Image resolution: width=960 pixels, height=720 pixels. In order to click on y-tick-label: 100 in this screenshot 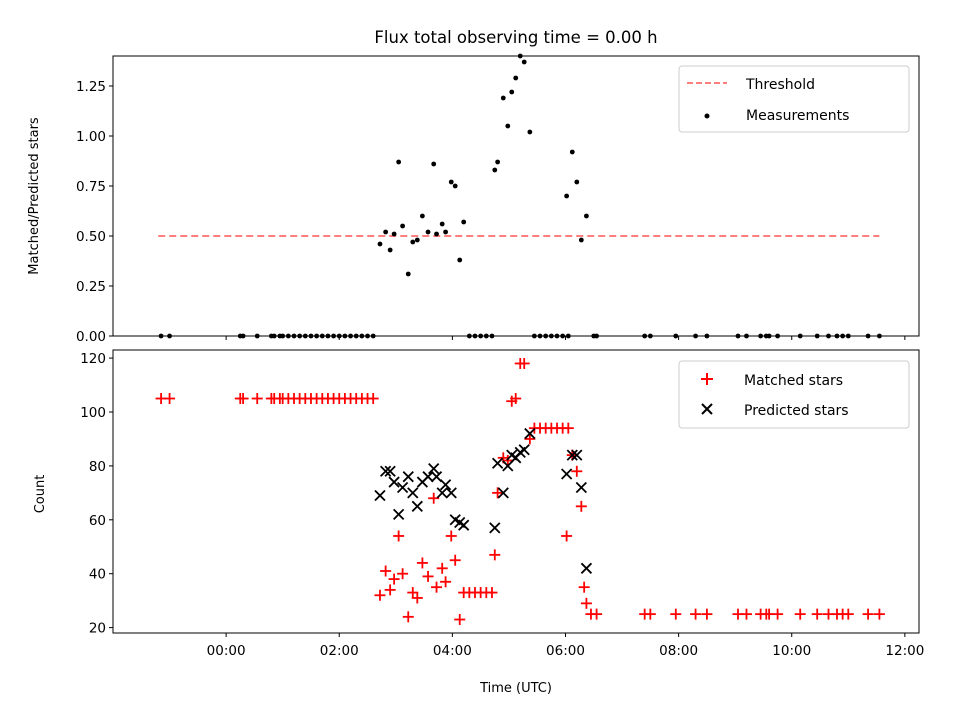, I will do `click(93, 413)`.